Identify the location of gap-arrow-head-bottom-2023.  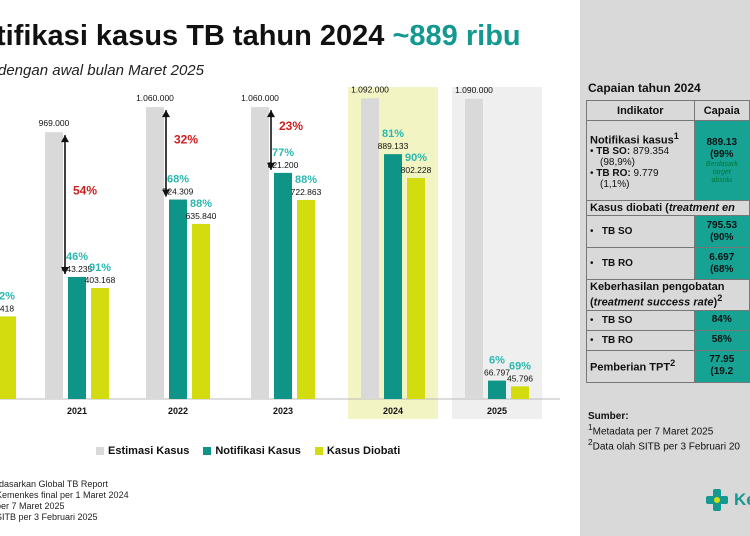
(271, 166).